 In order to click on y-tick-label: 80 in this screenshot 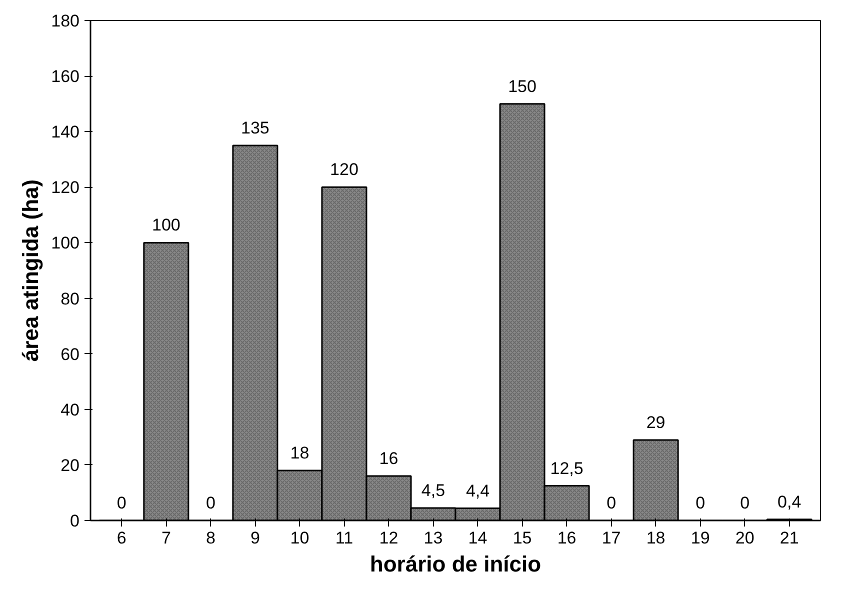, I will do `click(70, 298)`.